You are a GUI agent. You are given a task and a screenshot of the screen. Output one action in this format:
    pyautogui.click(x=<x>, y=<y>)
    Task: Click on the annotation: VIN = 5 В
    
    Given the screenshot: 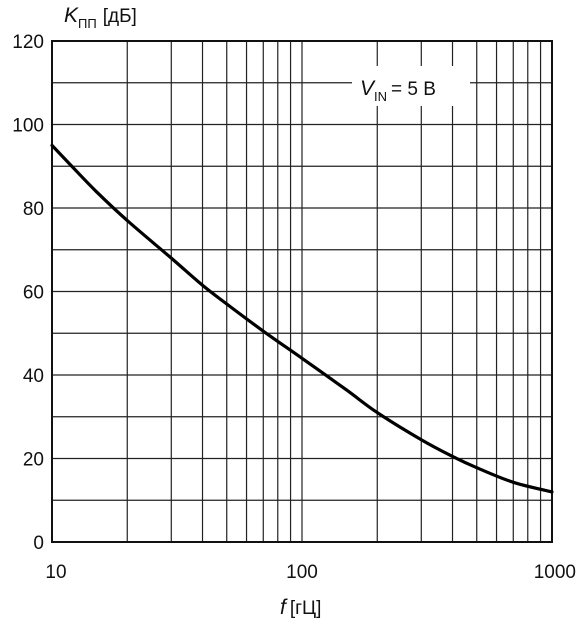 What is the action you would take?
    pyautogui.click(x=398, y=90)
    